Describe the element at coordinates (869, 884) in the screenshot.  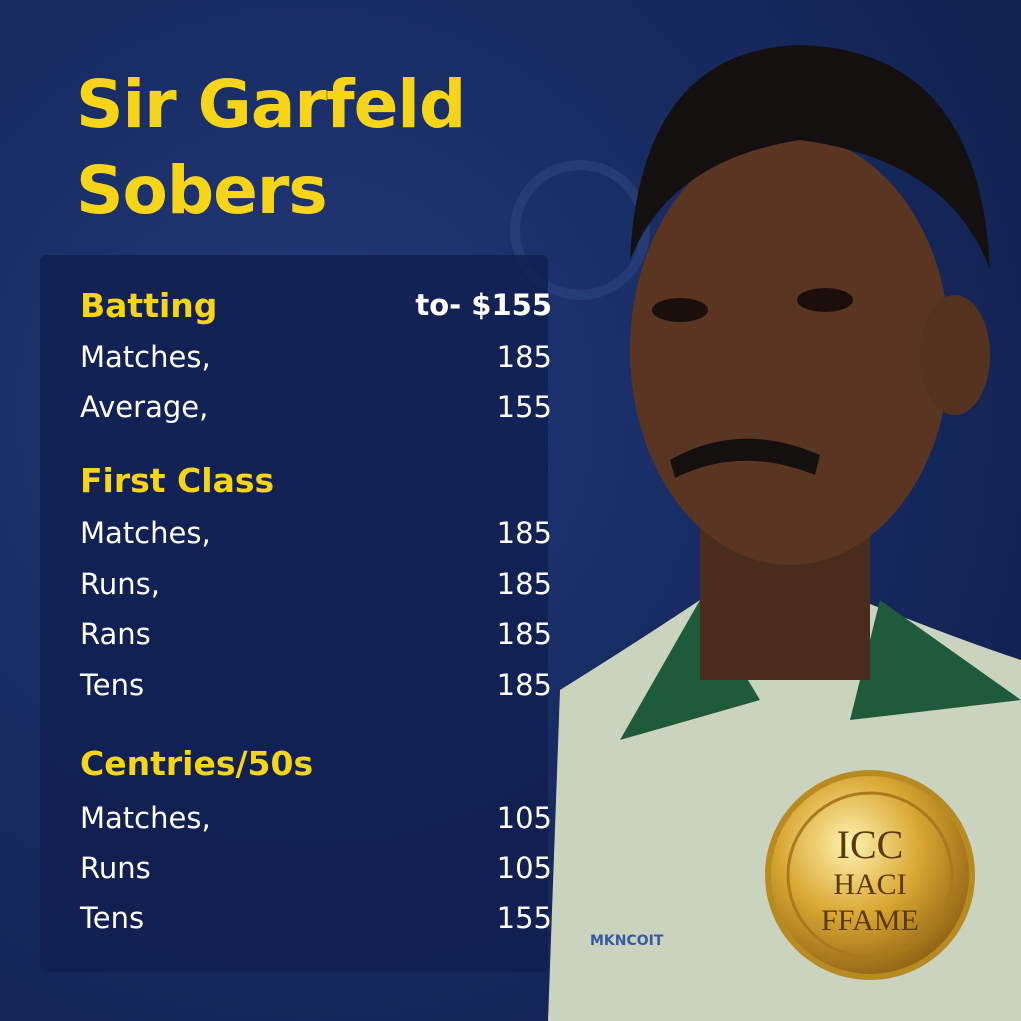
I see `medal-line: HACI` at that location.